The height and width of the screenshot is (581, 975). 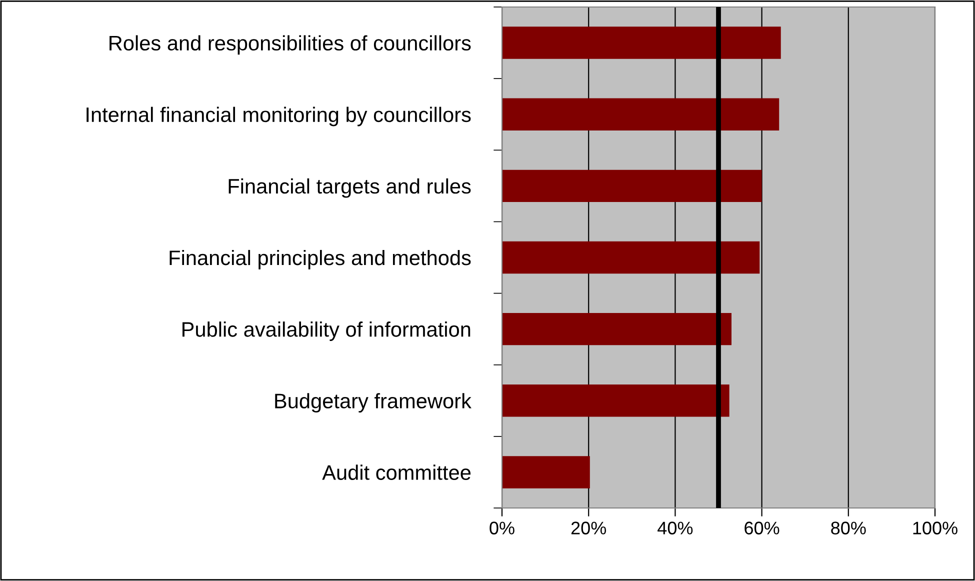 I want to click on x-tick-label: 0%, so click(x=502, y=528).